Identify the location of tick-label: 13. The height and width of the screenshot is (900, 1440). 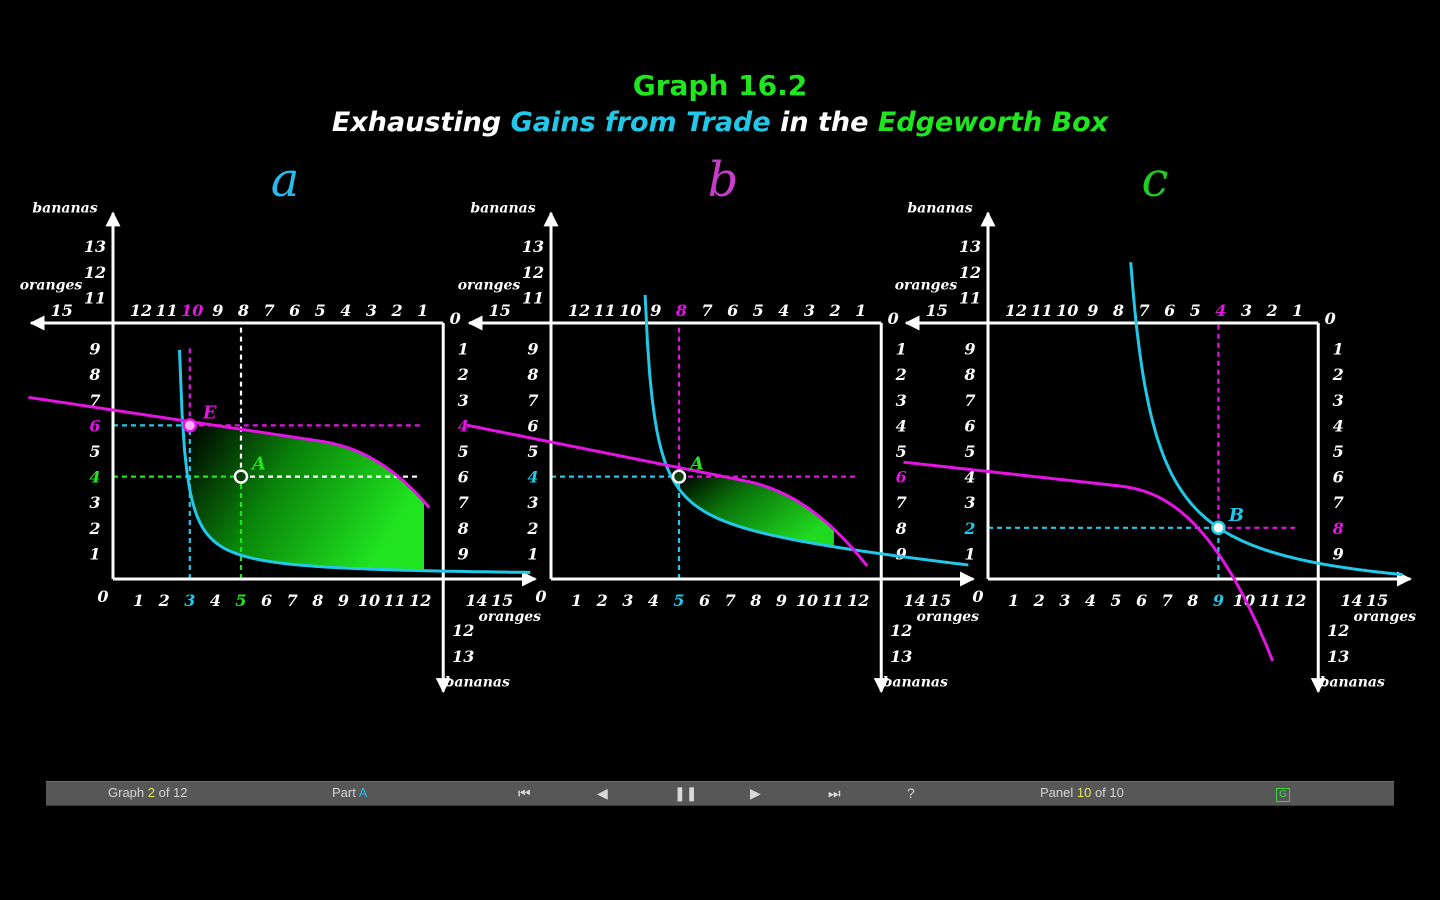
(533, 246).